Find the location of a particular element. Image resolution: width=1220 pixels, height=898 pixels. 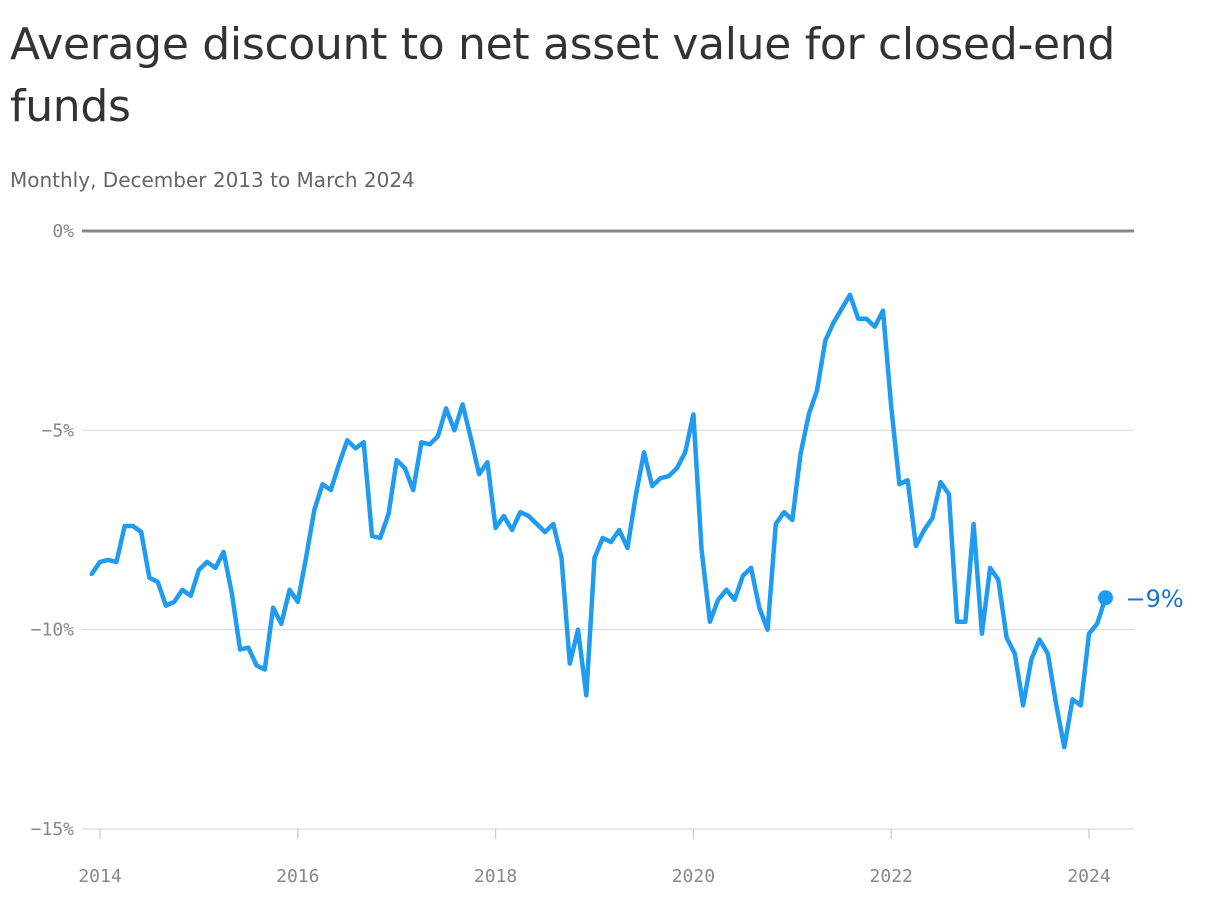

y-tick-label: −10% is located at coordinates (53, 630).